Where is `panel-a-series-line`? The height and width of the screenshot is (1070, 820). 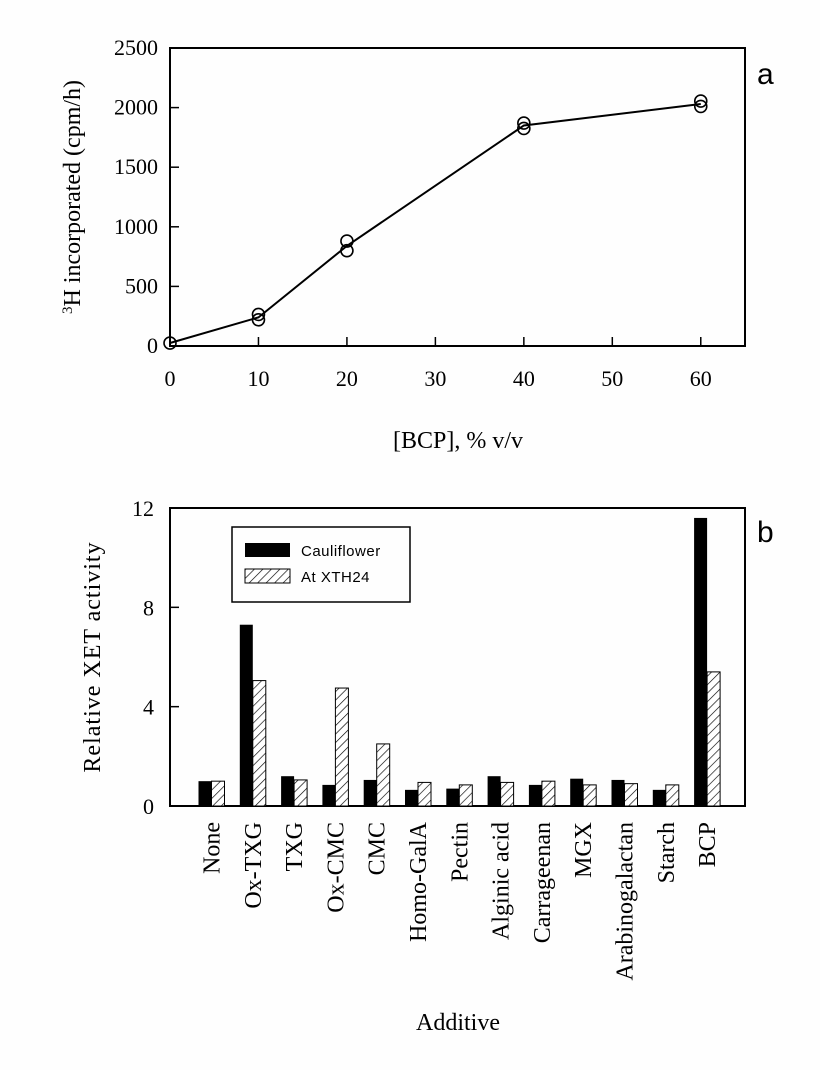
panel-a-series-line is located at coordinates (435, 223).